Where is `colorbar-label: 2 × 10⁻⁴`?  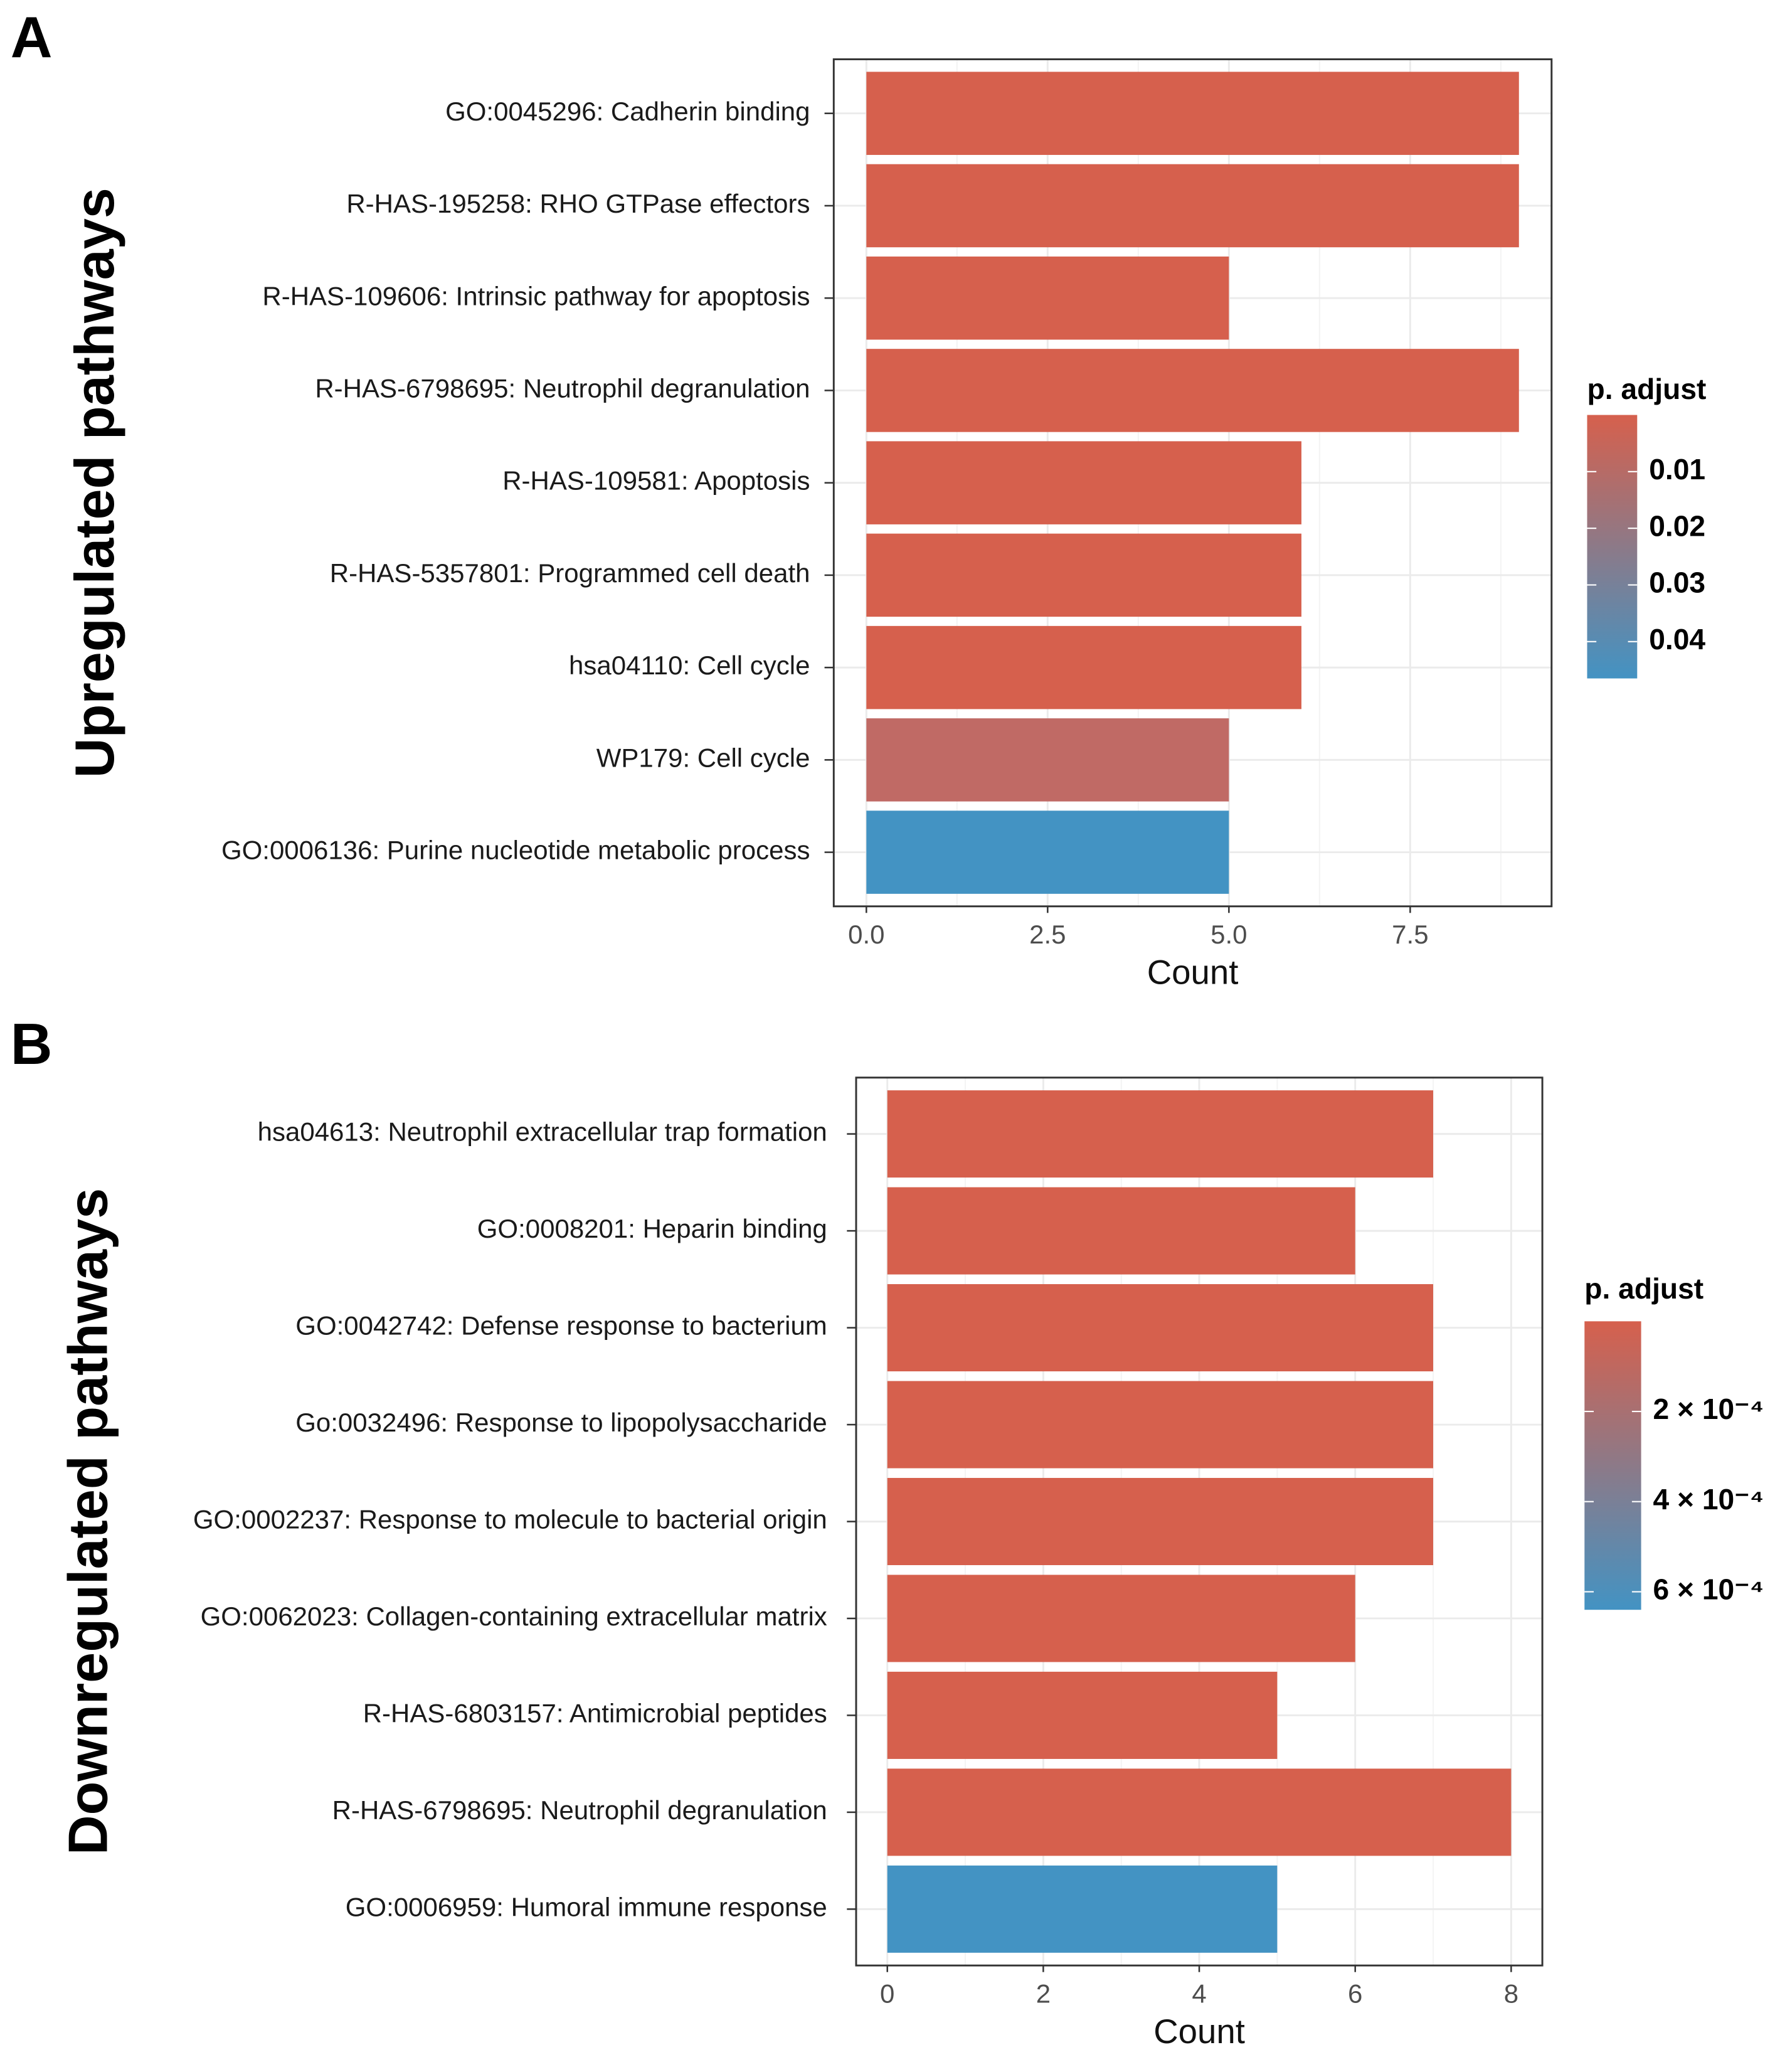
colorbar-label: 2 × 10⁻⁴ is located at coordinates (1708, 1409).